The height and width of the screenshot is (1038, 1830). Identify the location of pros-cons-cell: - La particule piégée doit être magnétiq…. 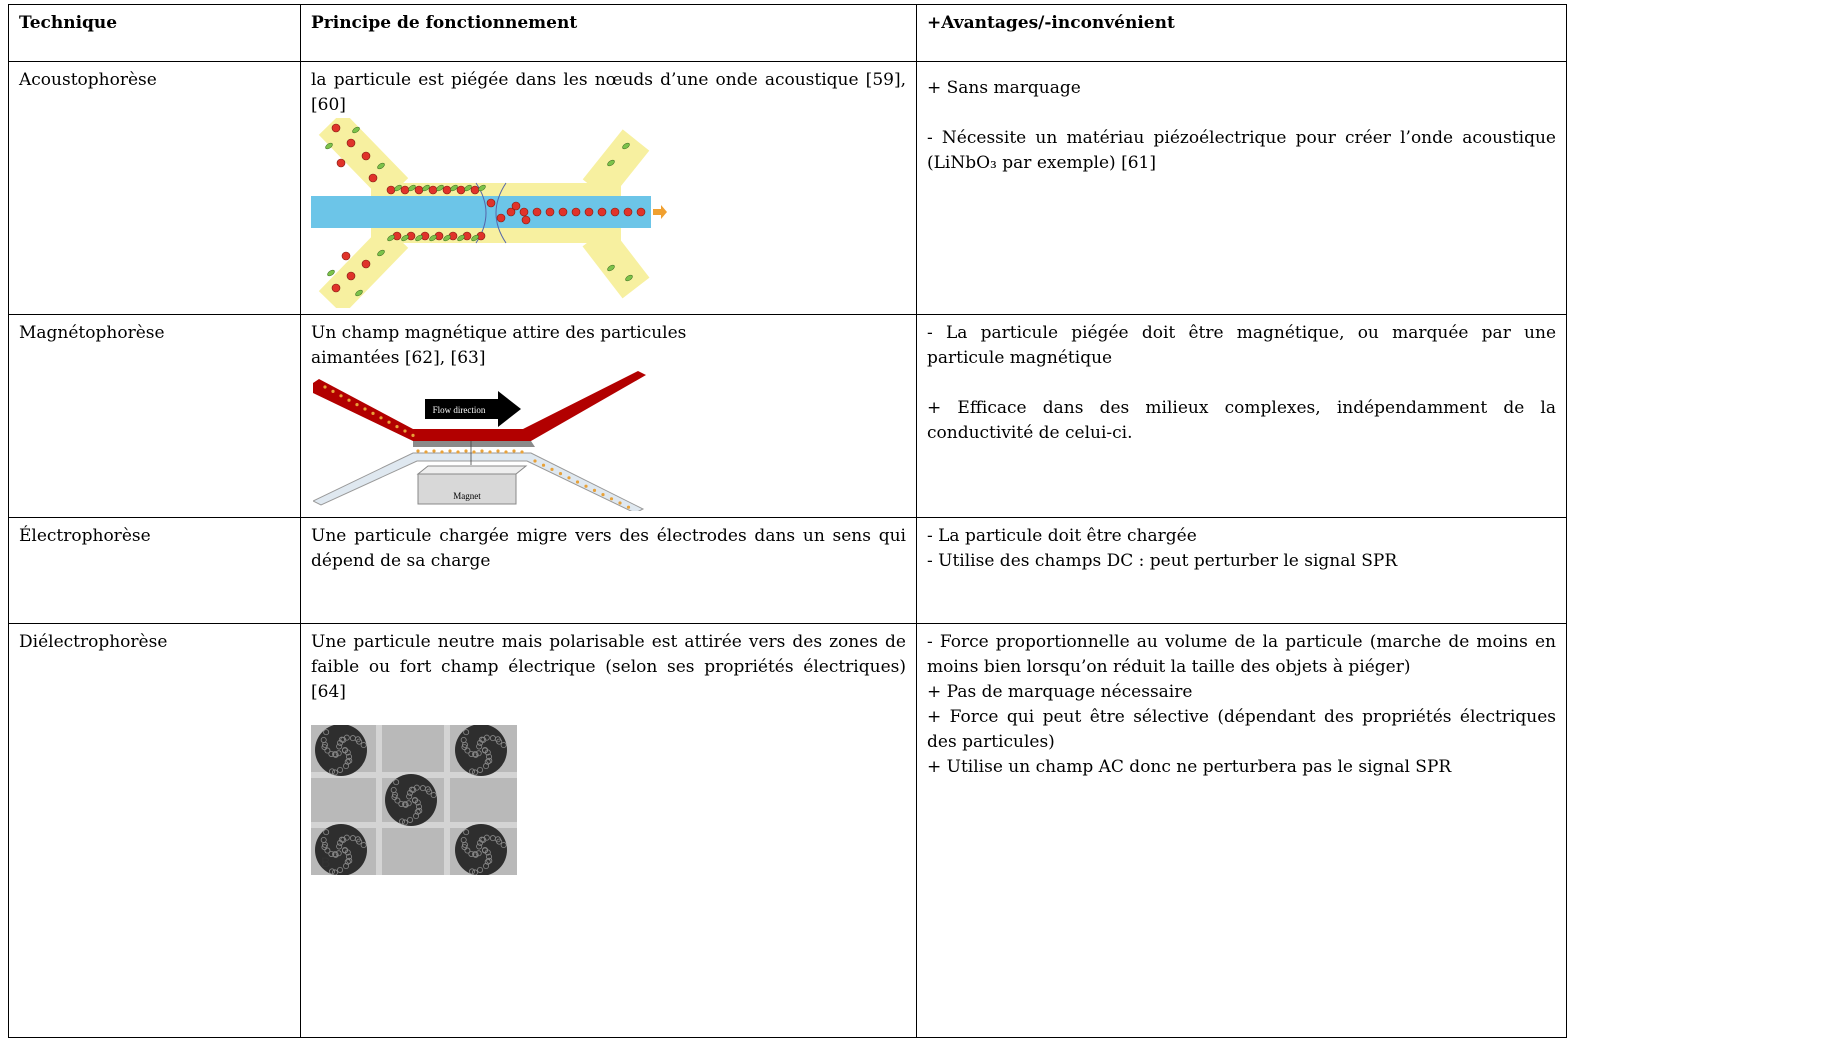
(1241, 416).